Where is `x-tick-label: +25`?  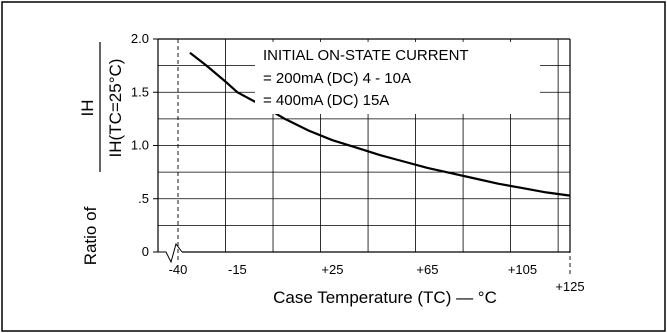
x-tick-label: +25 is located at coordinates (332, 269).